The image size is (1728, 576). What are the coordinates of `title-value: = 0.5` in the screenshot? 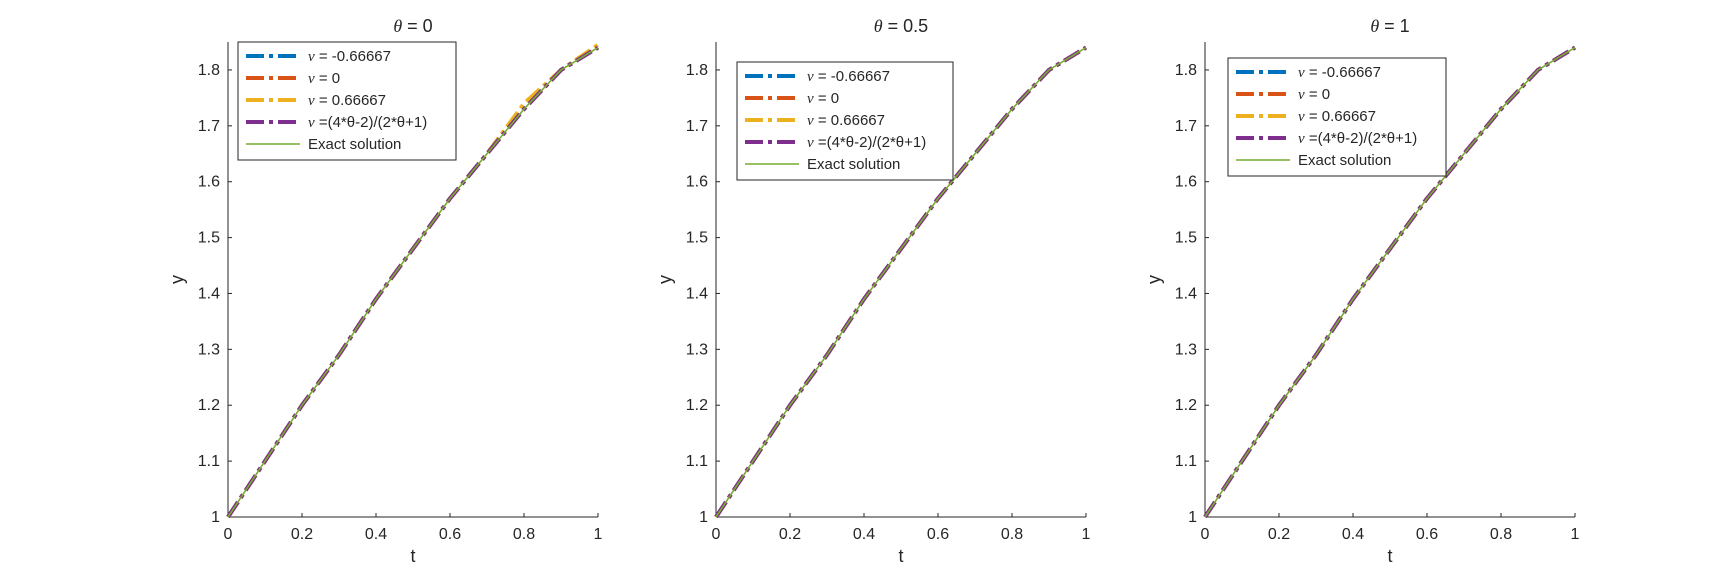 It's located at (906, 26).